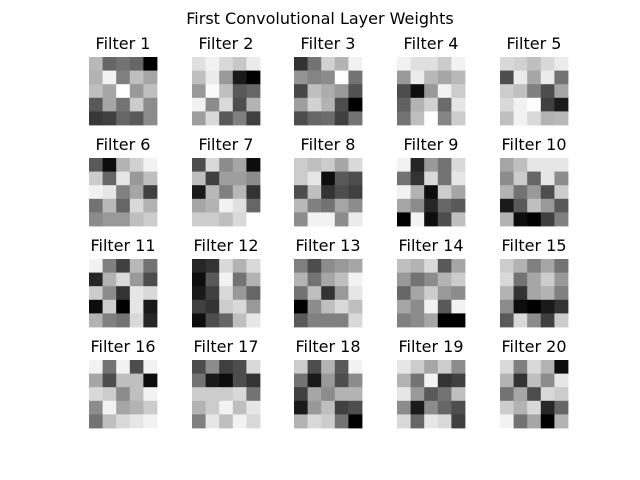  What do you see at coordinates (123, 144) in the screenshot?
I see `filter-title: Filter 6` at bounding box center [123, 144].